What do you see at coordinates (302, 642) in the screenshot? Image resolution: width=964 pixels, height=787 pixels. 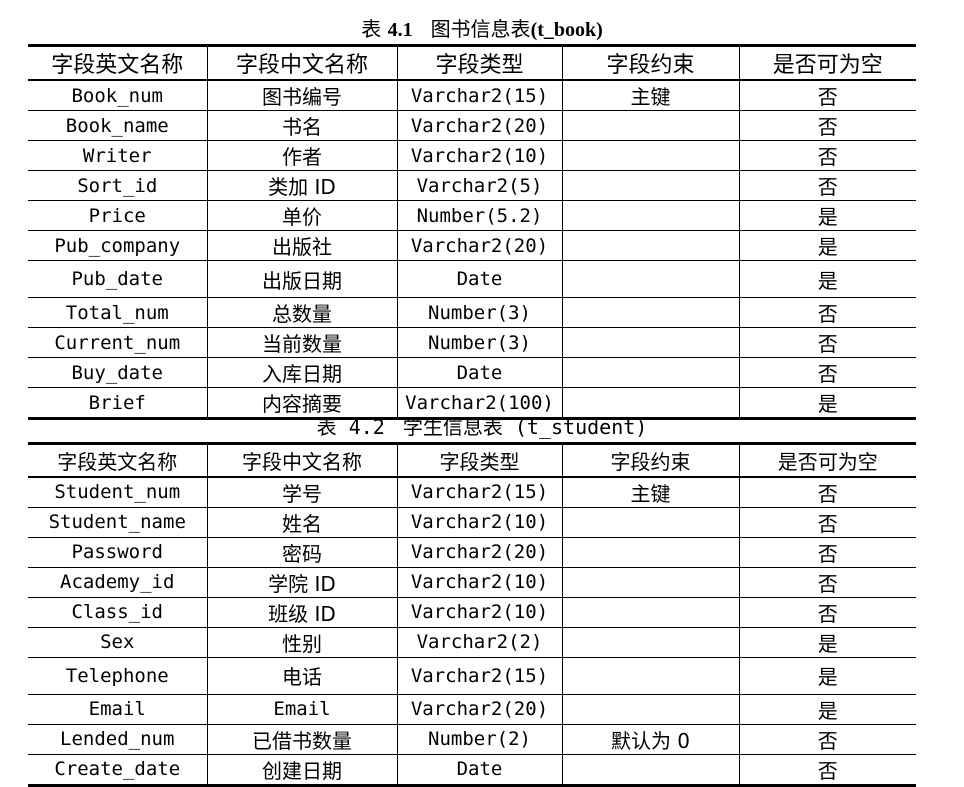 I see `cell-field-cn: 性别` at bounding box center [302, 642].